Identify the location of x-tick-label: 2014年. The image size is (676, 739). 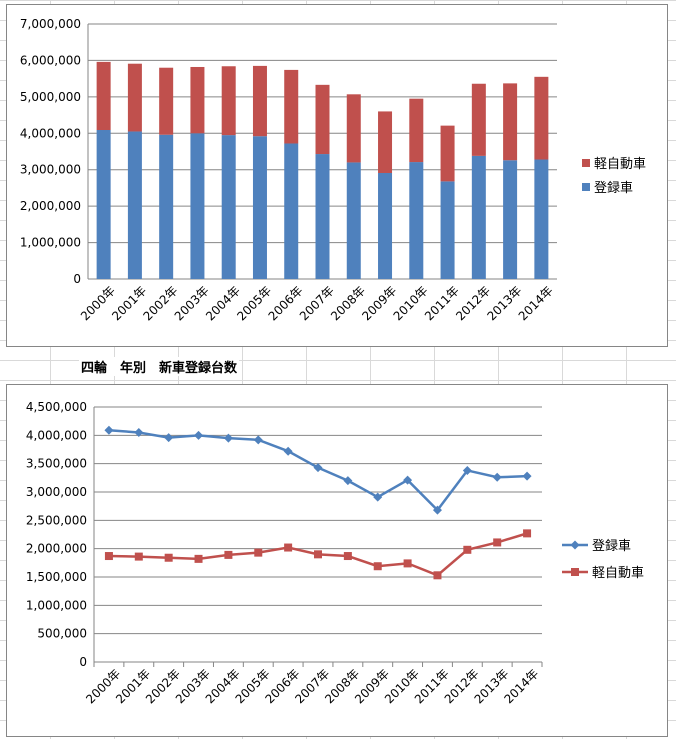
(536, 303).